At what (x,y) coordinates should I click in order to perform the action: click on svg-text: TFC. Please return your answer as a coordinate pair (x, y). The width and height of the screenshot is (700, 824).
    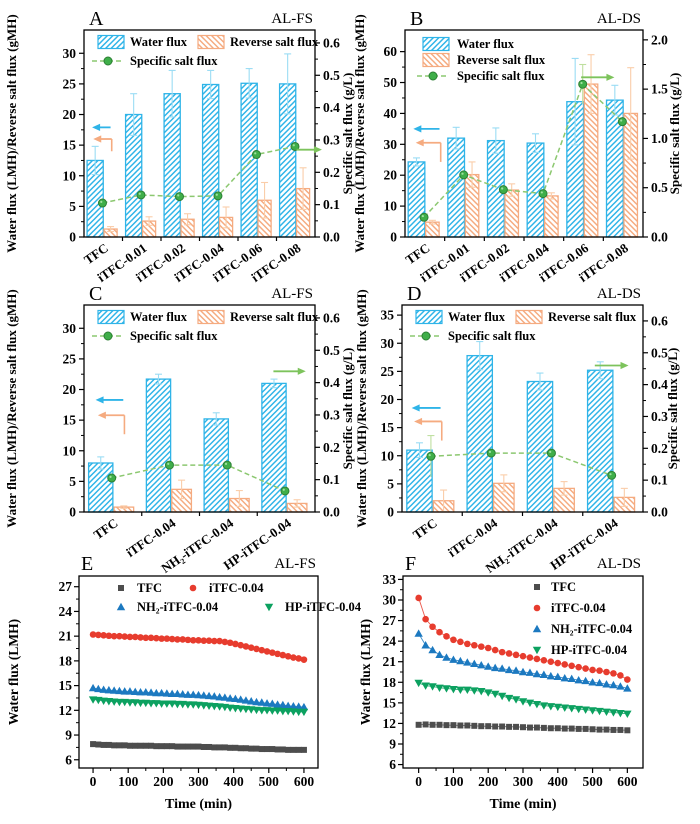
    Looking at the image, I should click on (563, 587).